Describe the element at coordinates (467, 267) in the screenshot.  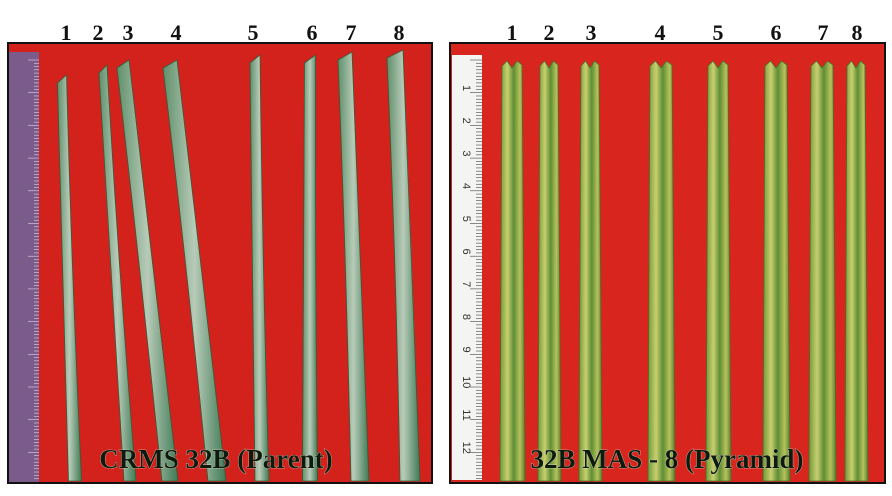
I see `right-ruler` at that location.